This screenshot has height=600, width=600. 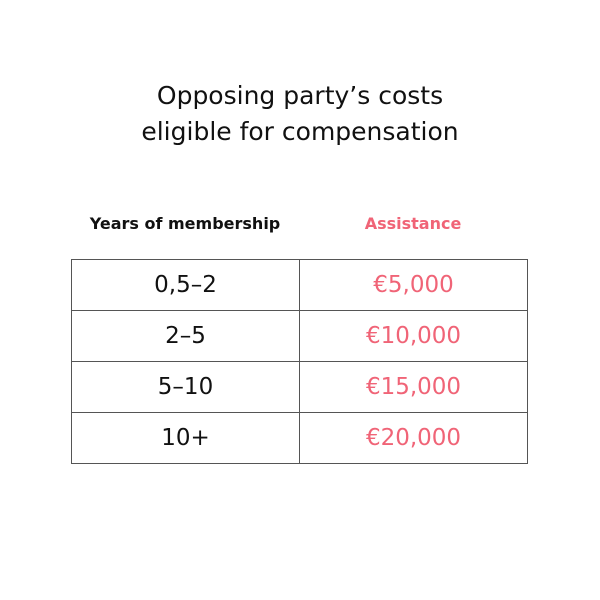 What do you see at coordinates (185, 285) in the screenshot?
I see `years-cell: 0,5–2` at bounding box center [185, 285].